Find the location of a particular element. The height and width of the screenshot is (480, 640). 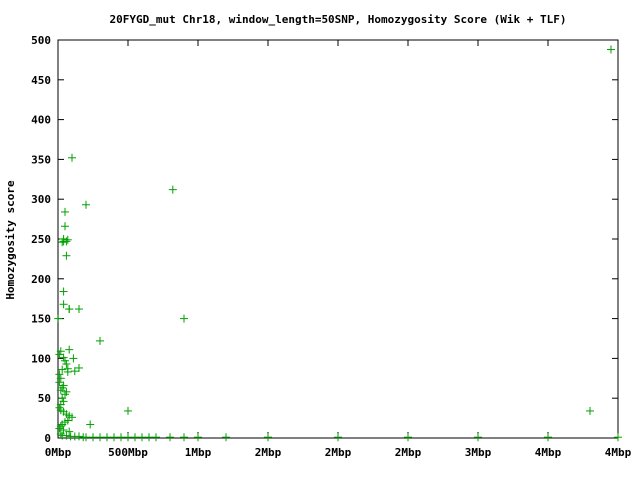

x-tick-label: 500Mbp is located at coordinates (128, 452).